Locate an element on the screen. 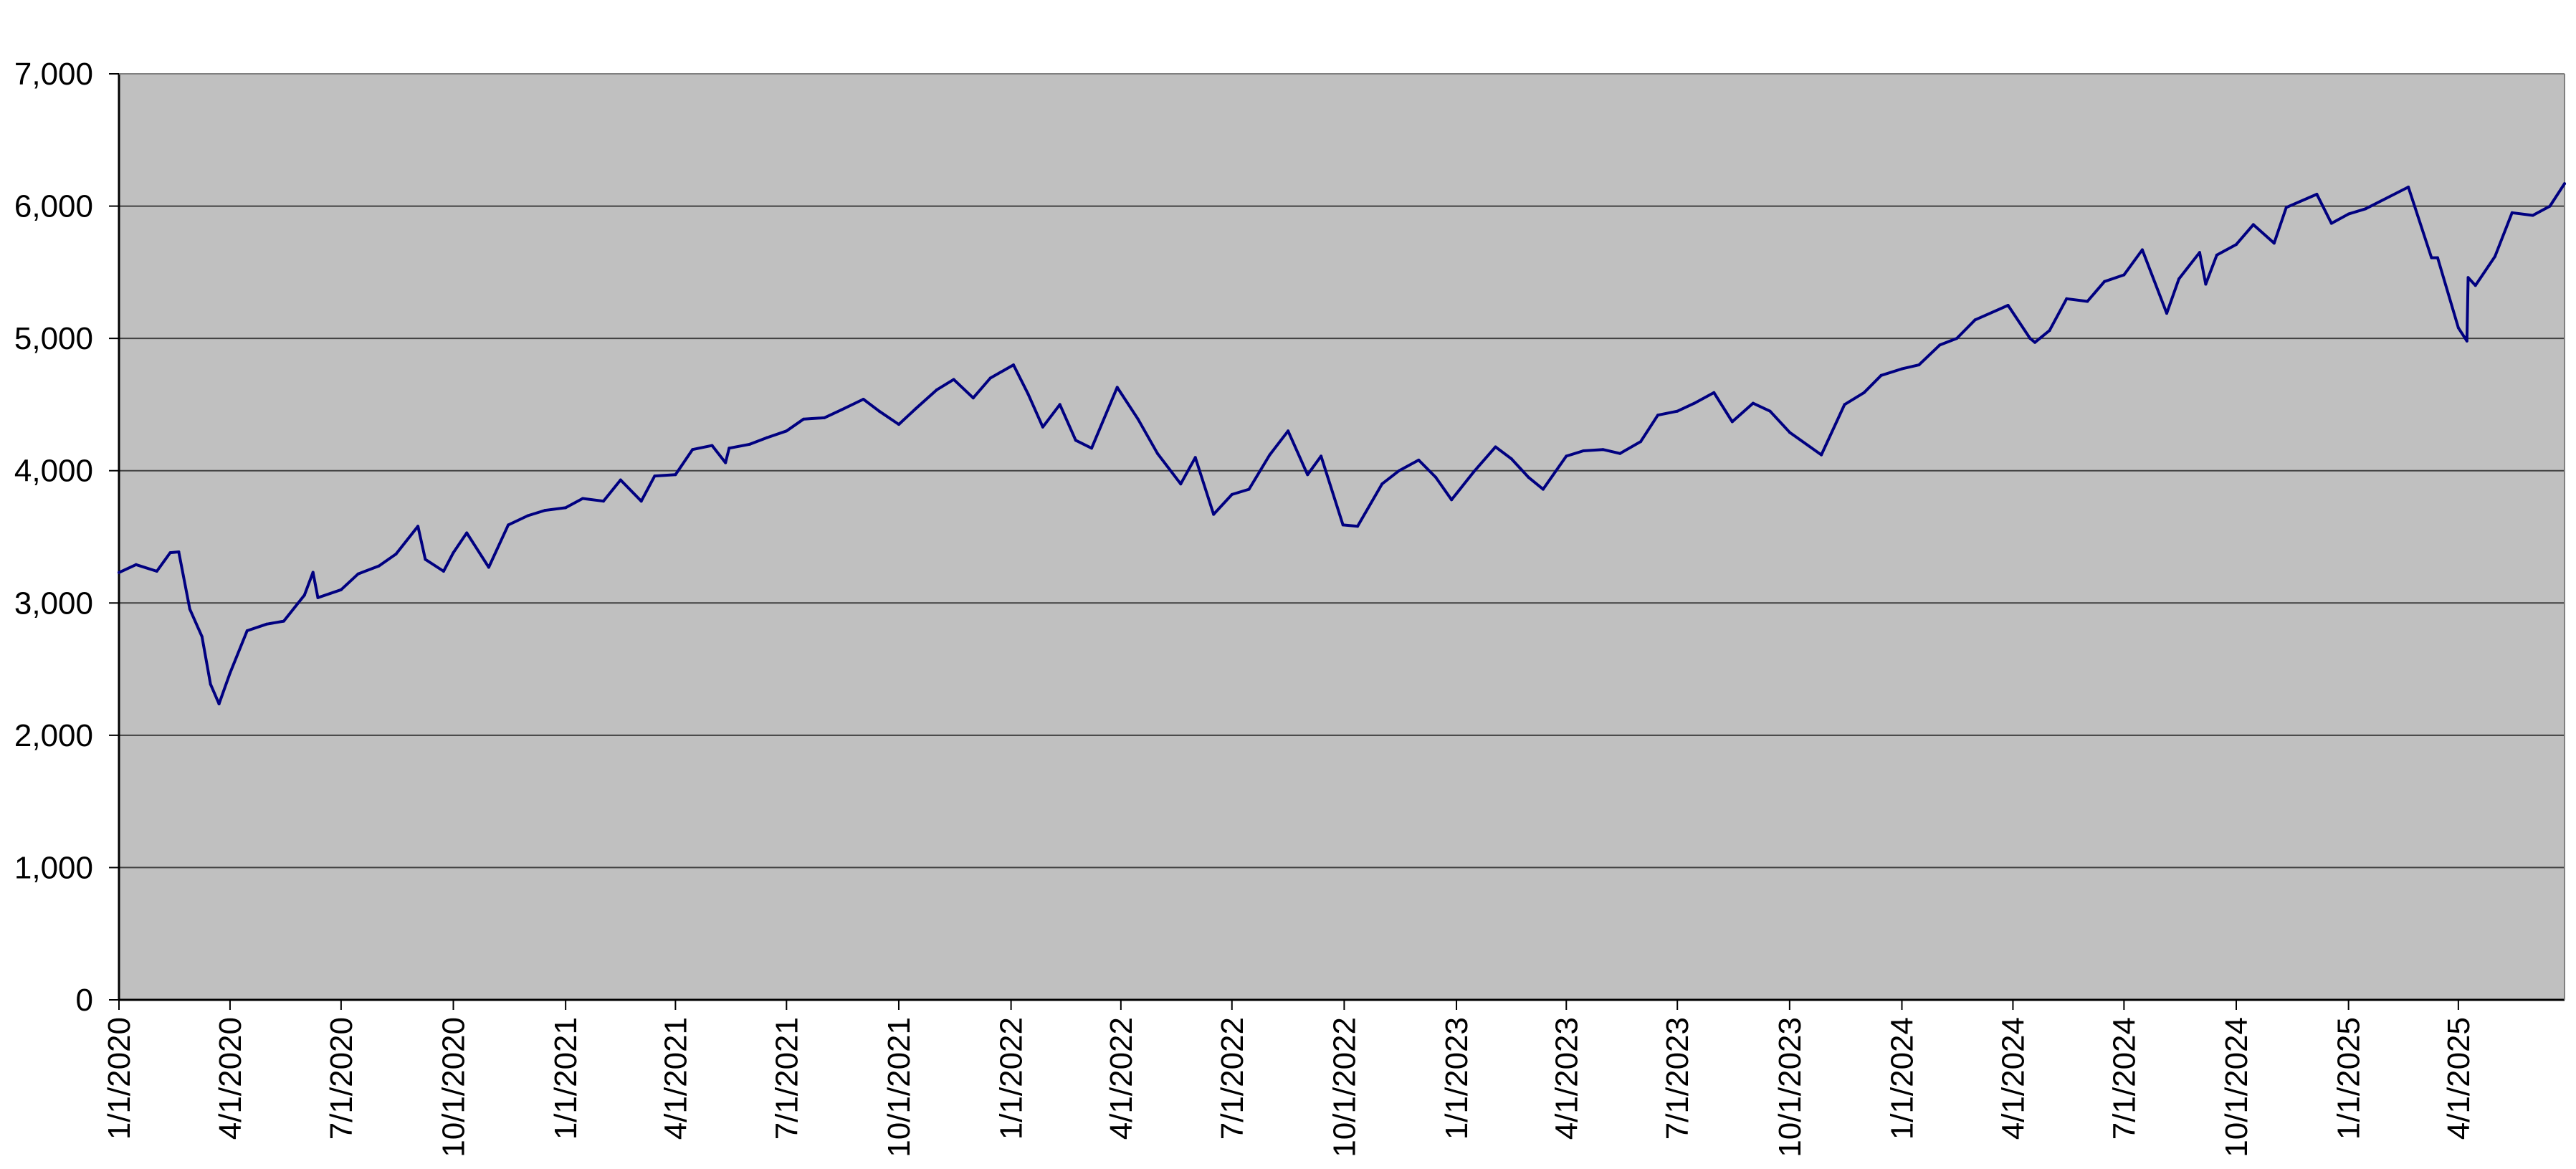 The width and height of the screenshot is (2576, 1169). y-tick-label: 3,000 is located at coordinates (53, 604).